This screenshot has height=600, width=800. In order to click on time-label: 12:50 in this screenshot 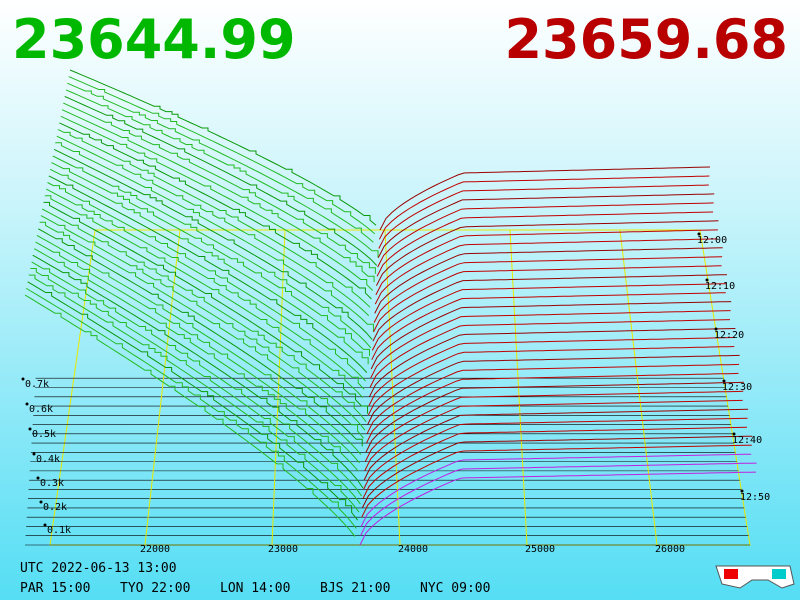, I will do `click(755, 497)`.